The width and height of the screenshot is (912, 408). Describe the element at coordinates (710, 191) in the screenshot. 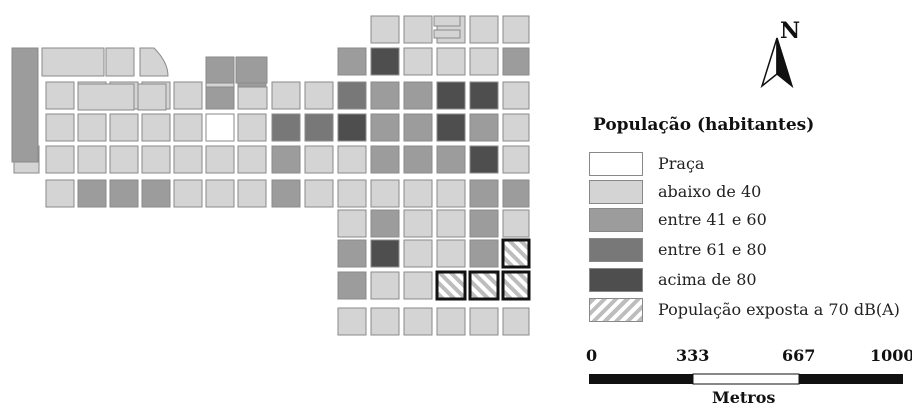

I see `legend-label-abaixo-40: abaixo de 40` at that location.